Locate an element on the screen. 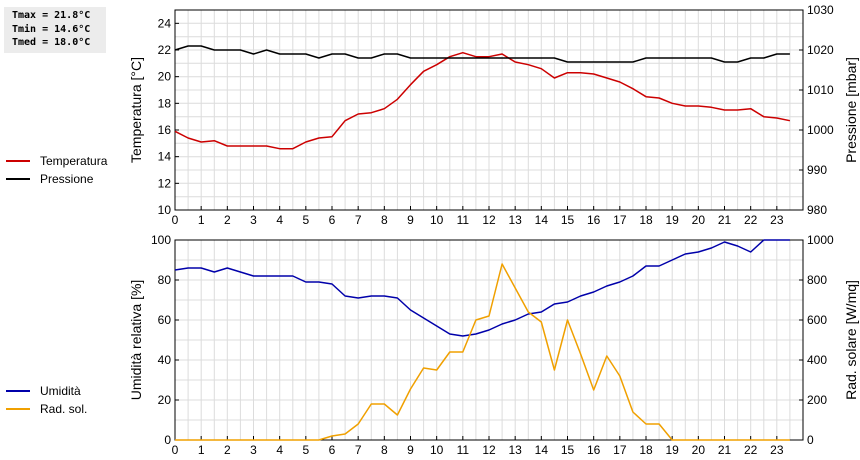 Image resolution: width=860 pixels, height=460 pixels. panel1-xtick-label: 11 is located at coordinates (463, 220).